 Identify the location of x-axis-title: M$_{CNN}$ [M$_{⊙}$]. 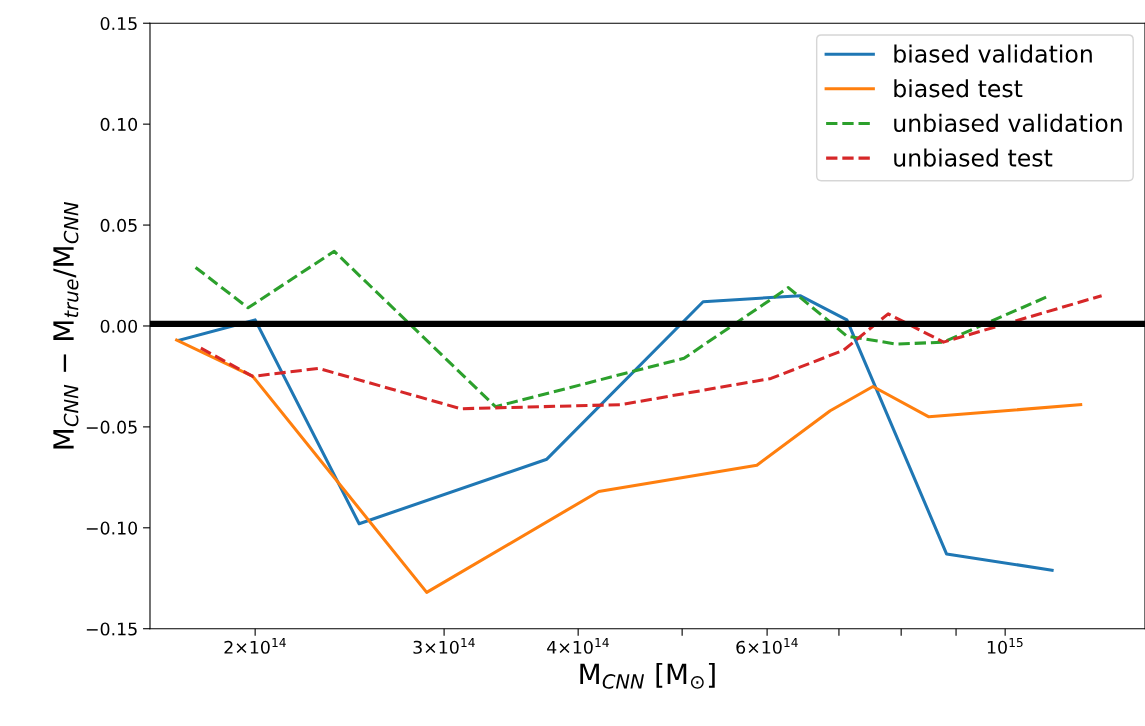
(647, 675).